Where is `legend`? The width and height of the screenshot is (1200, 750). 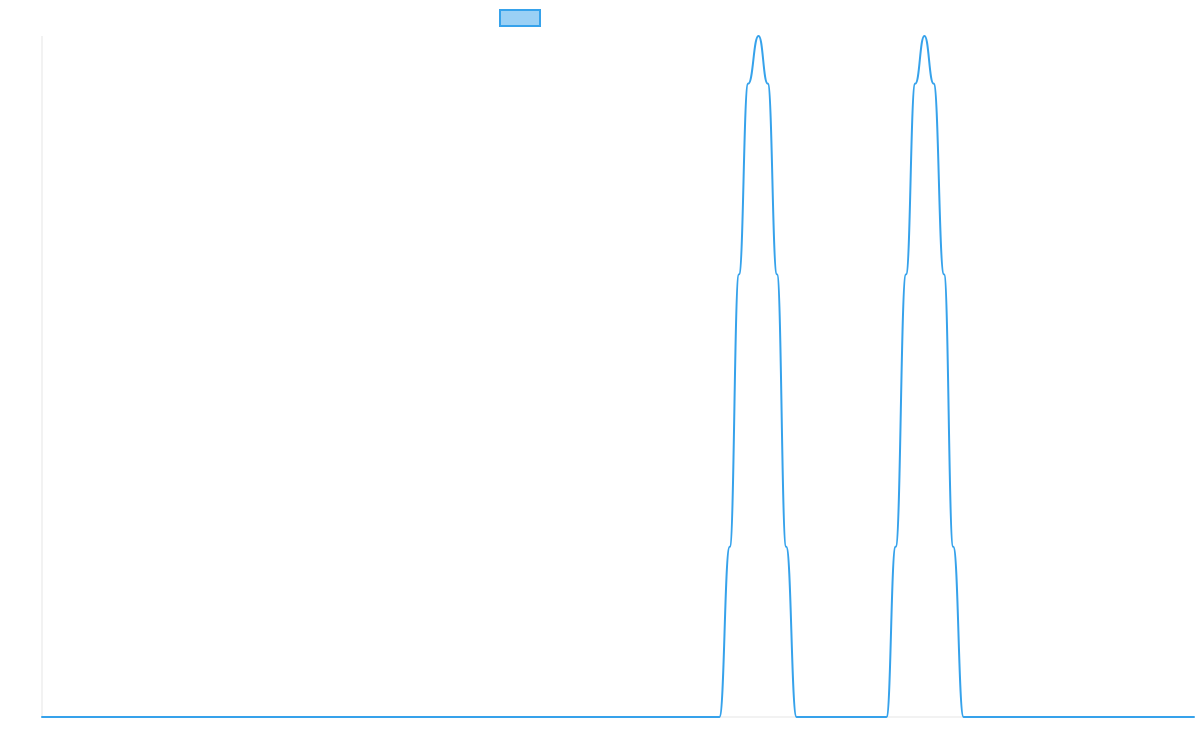 legend is located at coordinates (520, 18).